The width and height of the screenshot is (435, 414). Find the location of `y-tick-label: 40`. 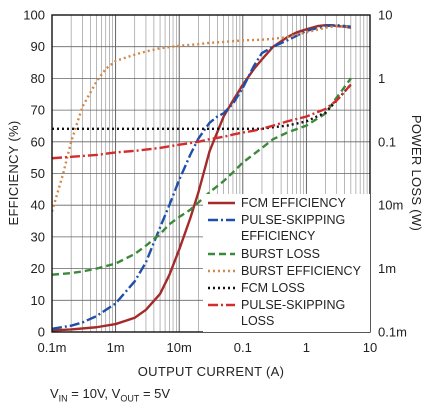

y-tick-label: 40 is located at coordinates (38, 205).